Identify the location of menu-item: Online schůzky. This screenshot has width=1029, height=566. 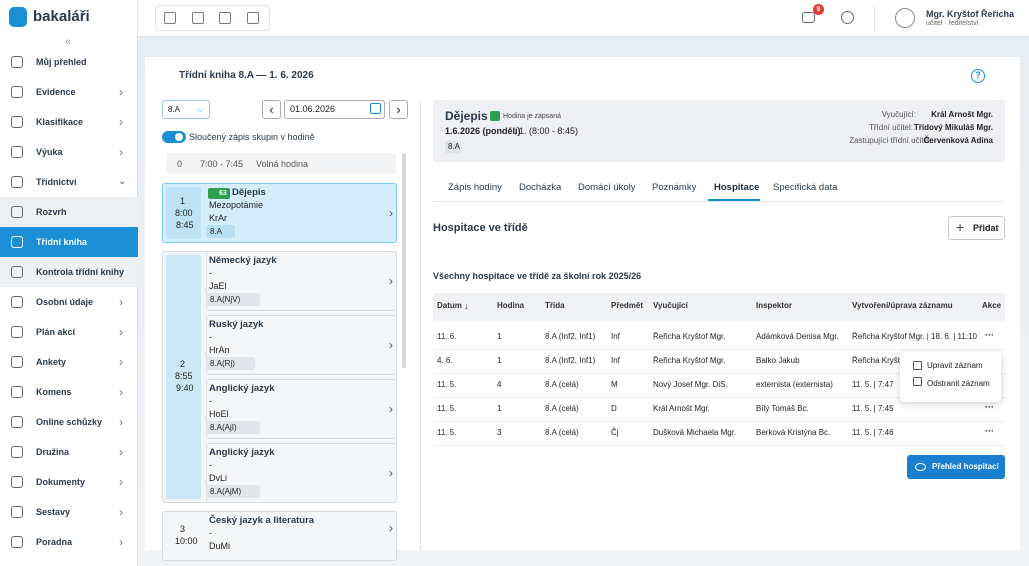
(69, 422).